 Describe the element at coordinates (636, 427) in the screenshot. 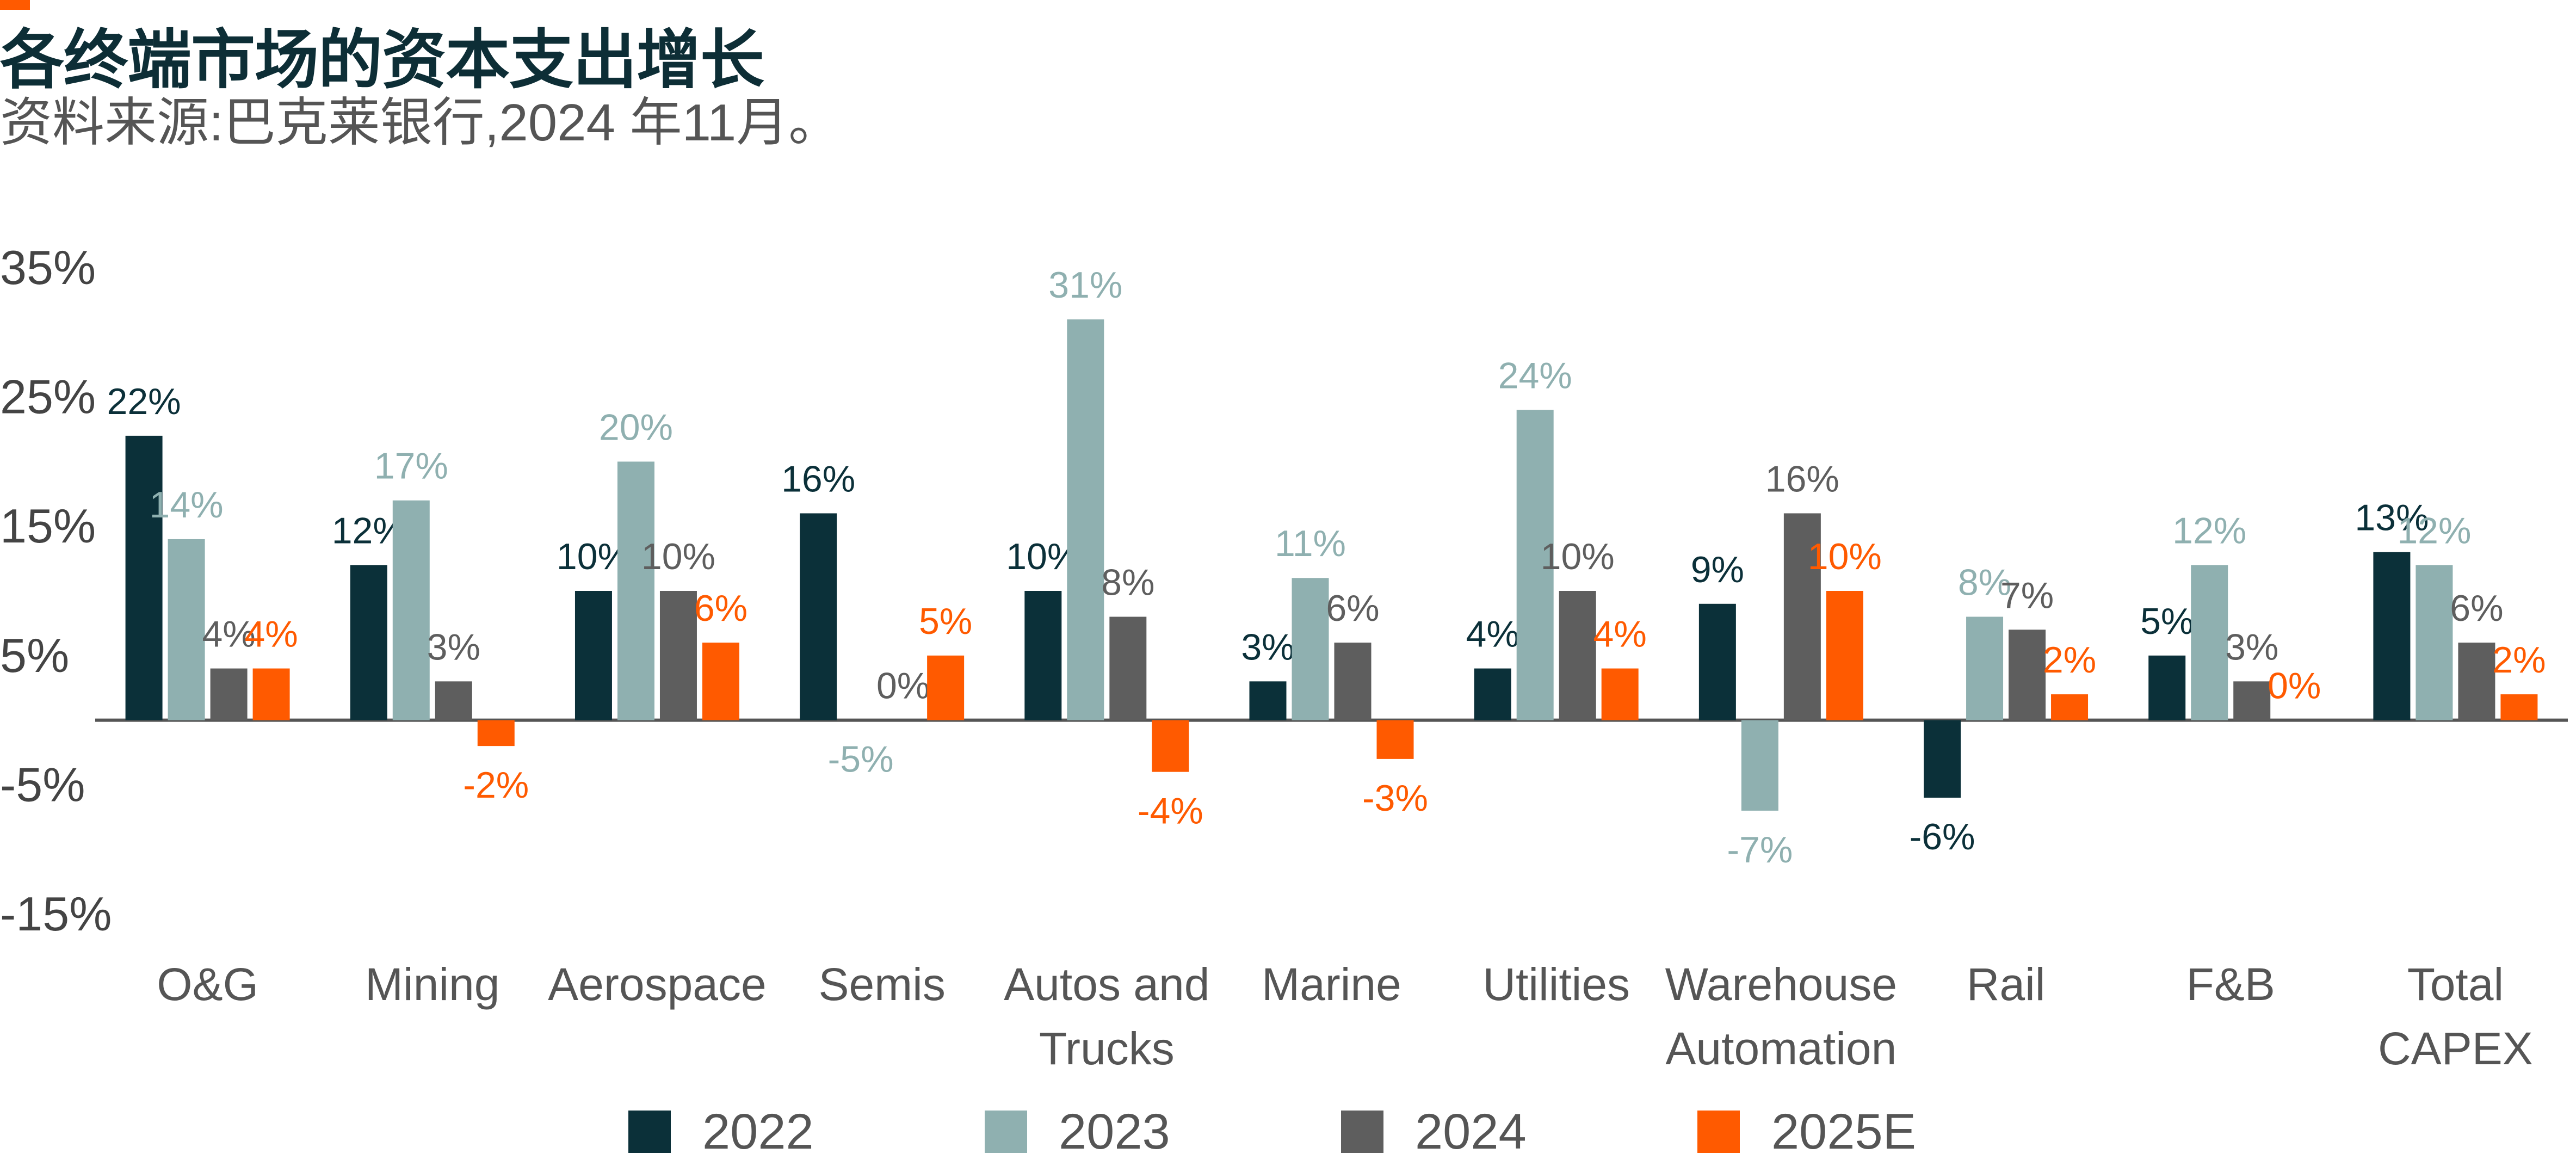

I see `data-label-2023-2: 20%` at that location.